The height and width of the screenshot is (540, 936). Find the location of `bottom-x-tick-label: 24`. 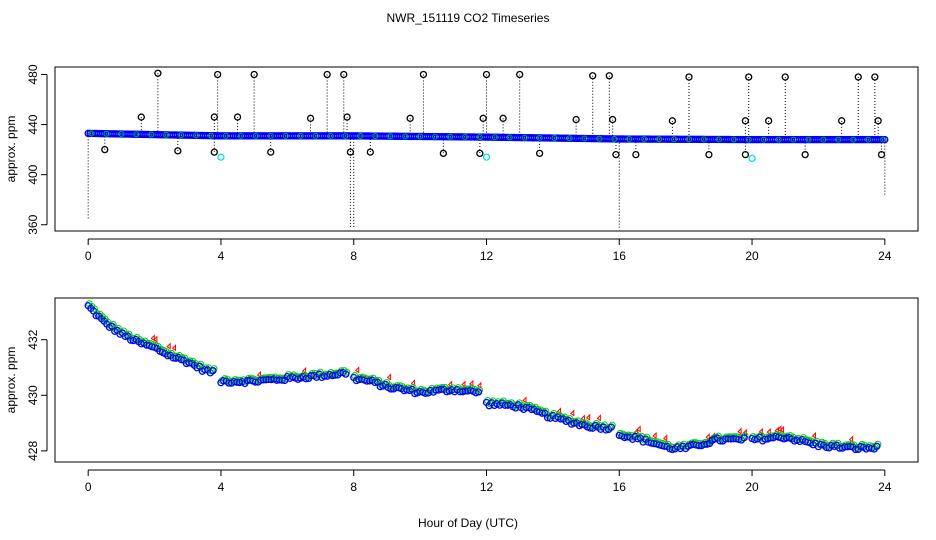

bottom-x-tick-label: 24 is located at coordinates (885, 487).